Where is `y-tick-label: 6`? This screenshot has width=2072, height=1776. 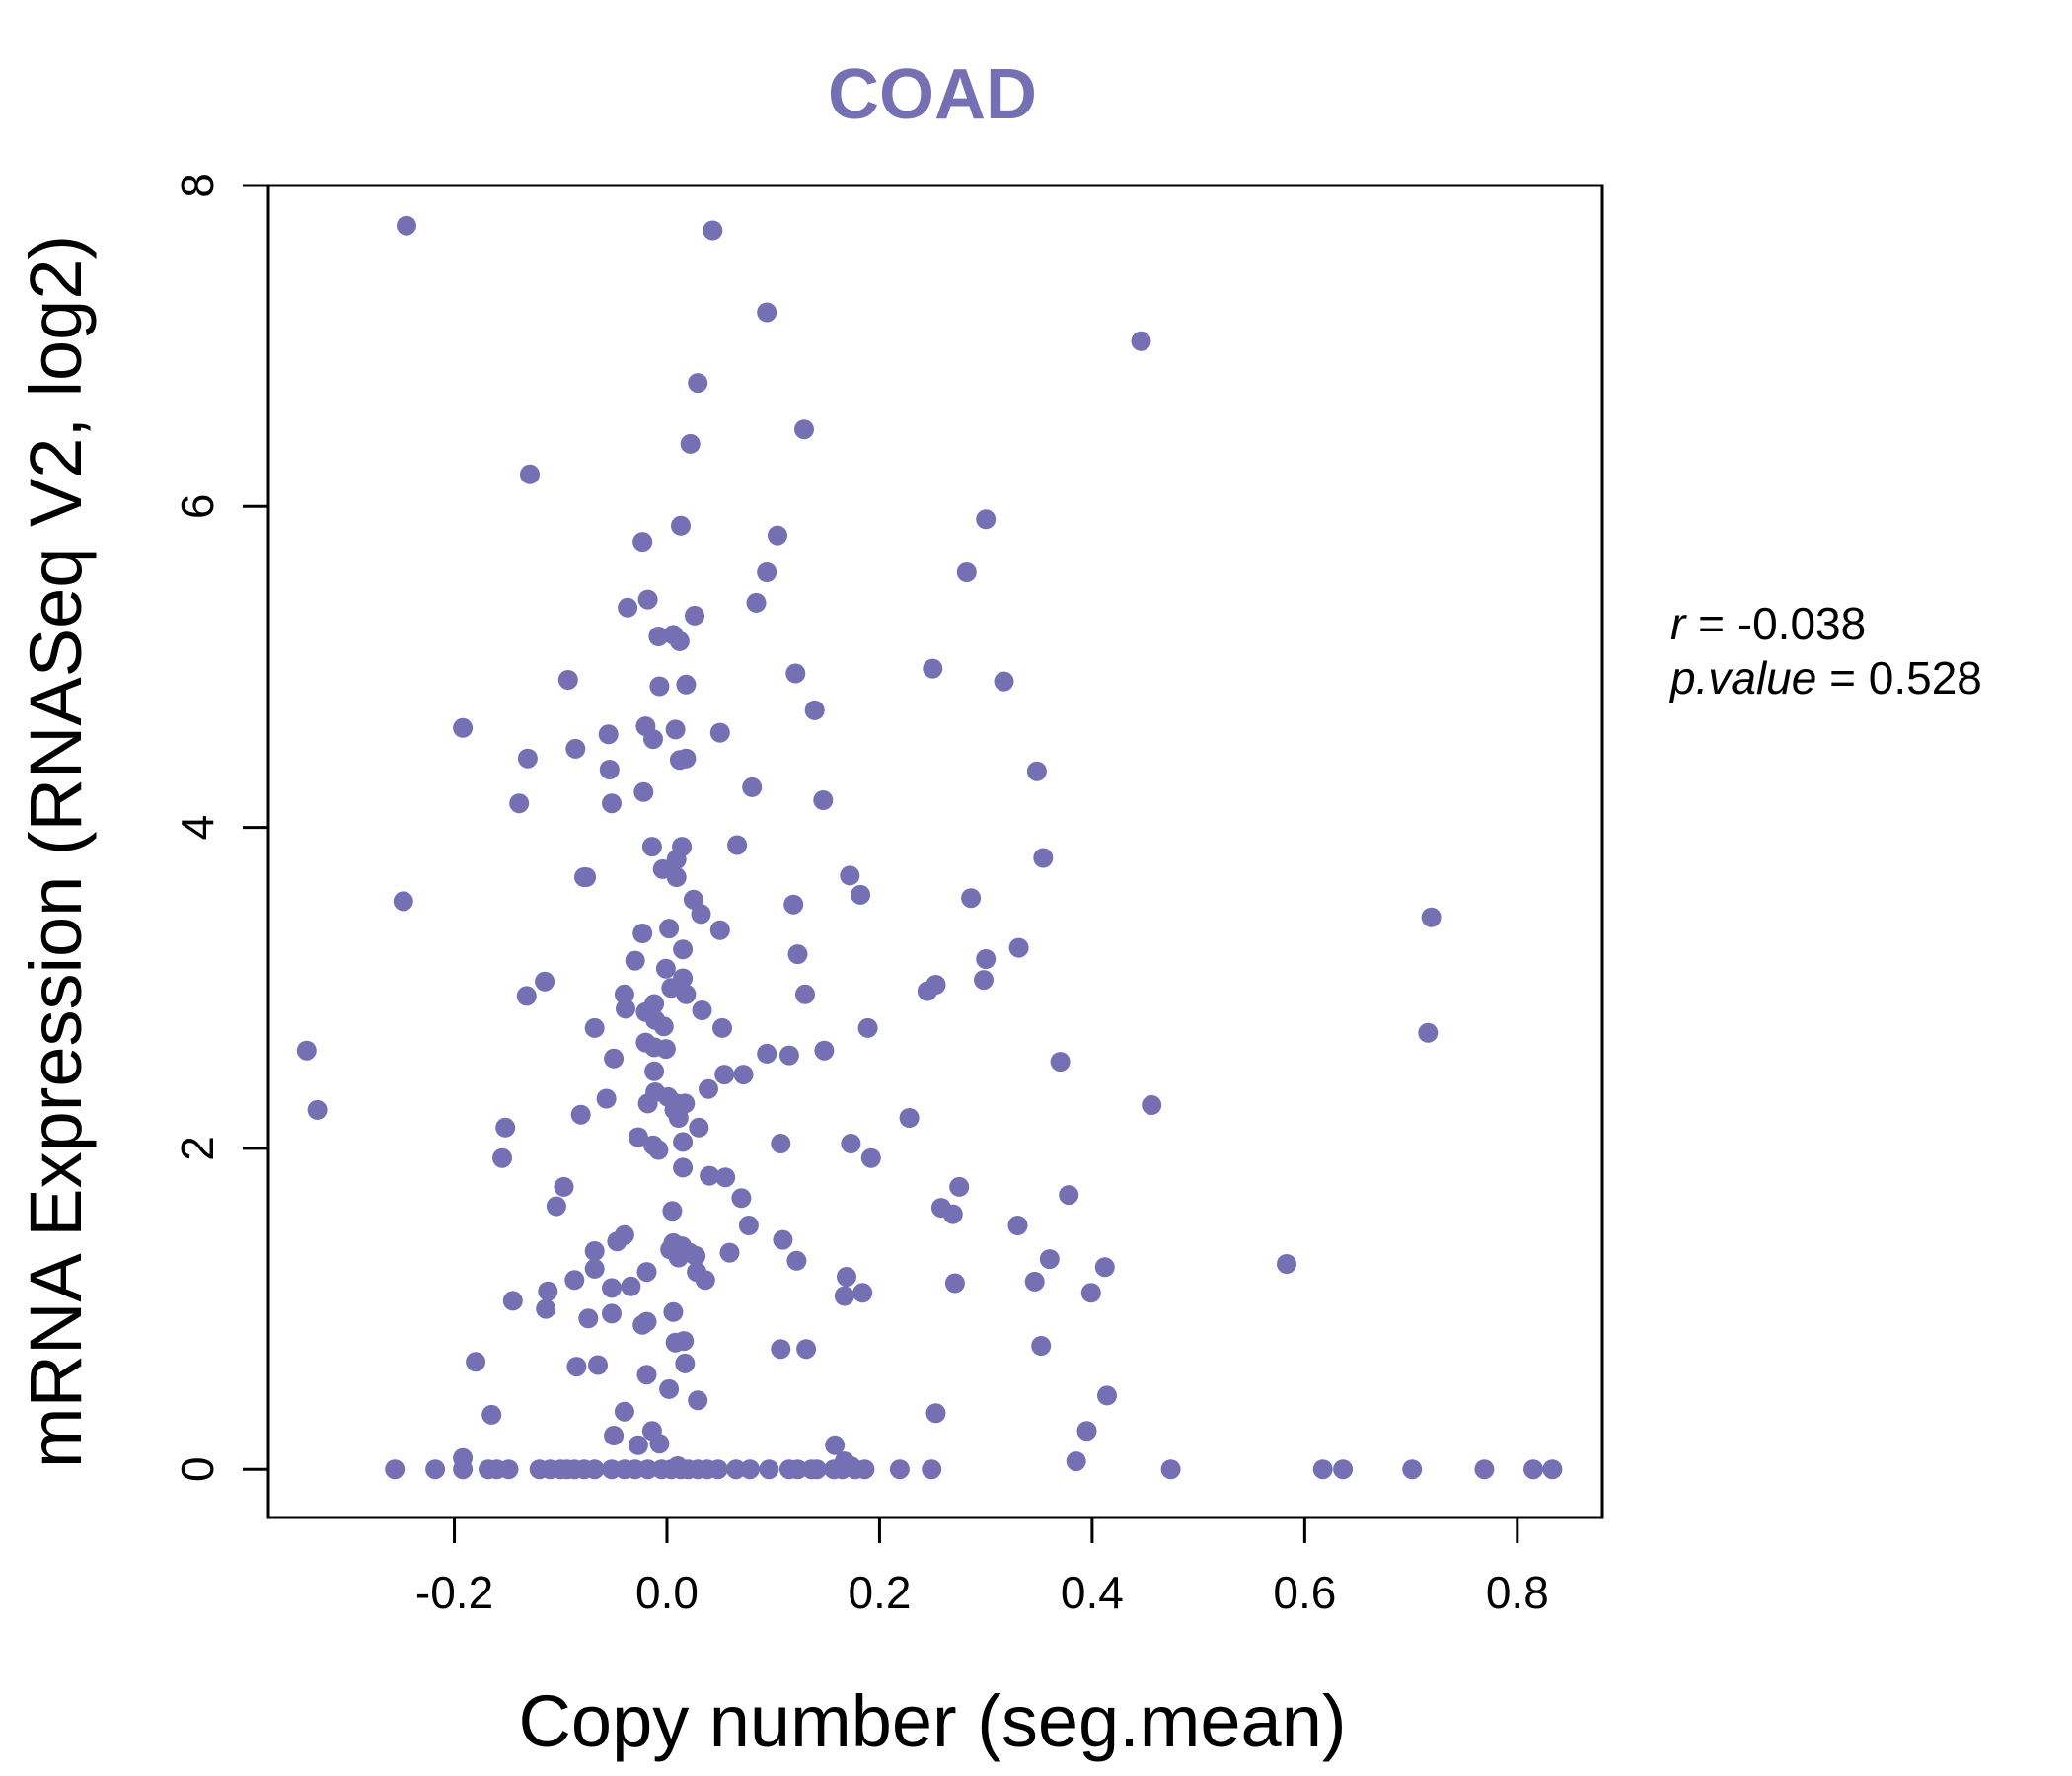
y-tick-label: 6 is located at coordinates (198, 507).